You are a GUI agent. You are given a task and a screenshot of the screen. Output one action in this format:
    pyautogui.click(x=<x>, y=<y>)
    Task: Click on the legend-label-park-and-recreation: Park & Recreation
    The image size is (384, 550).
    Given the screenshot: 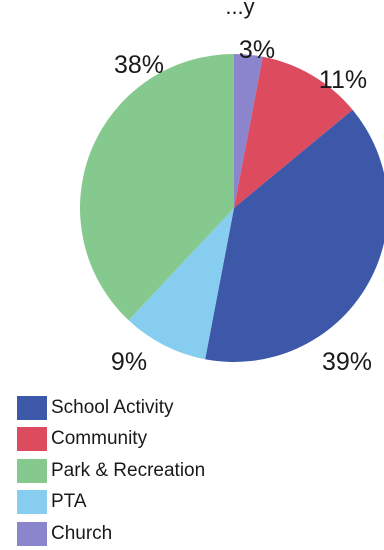 What is the action you would take?
    pyautogui.click(x=128, y=470)
    